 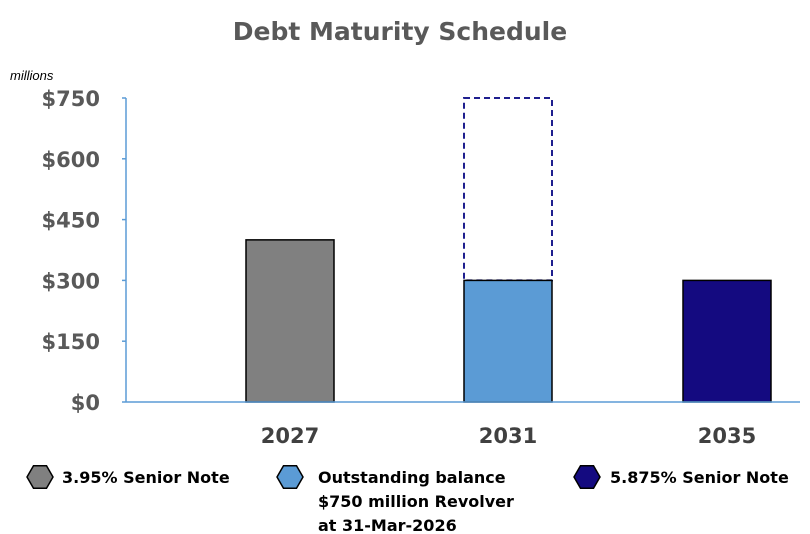 I want to click on legend-label: $750 million Revolver, so click(x=416, y=501).